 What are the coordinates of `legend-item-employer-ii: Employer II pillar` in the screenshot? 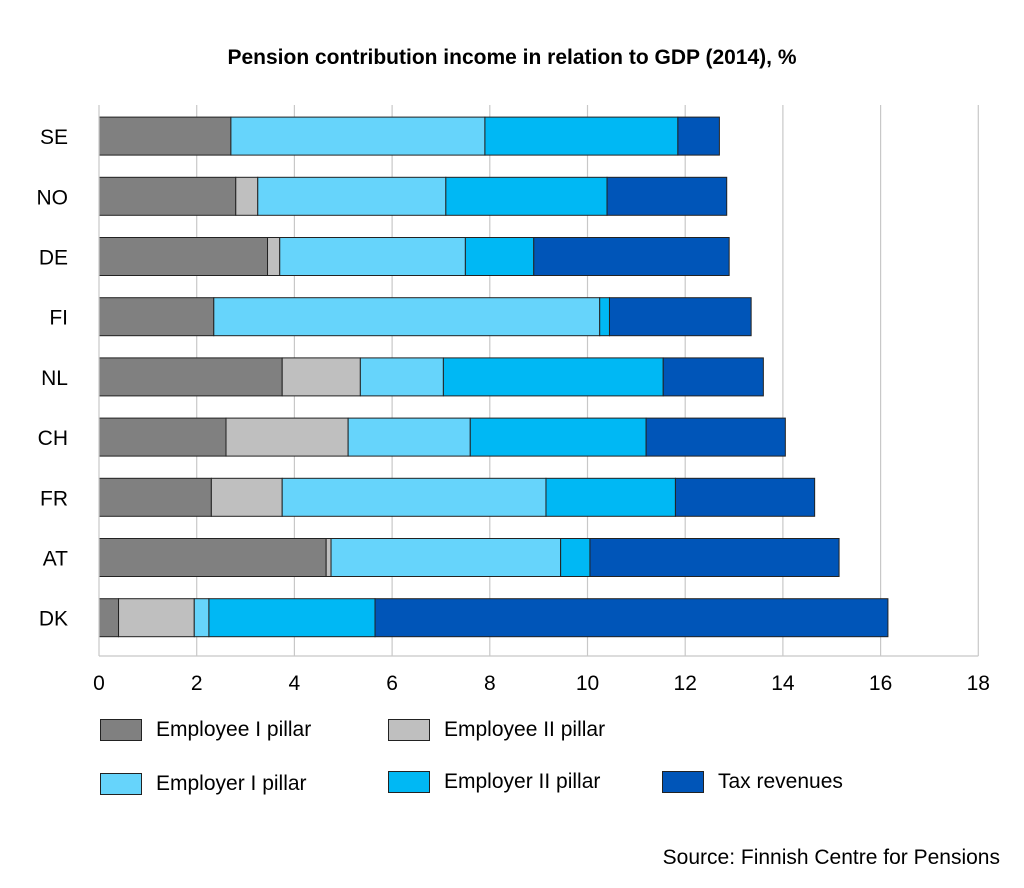 It's located at (494, 782).